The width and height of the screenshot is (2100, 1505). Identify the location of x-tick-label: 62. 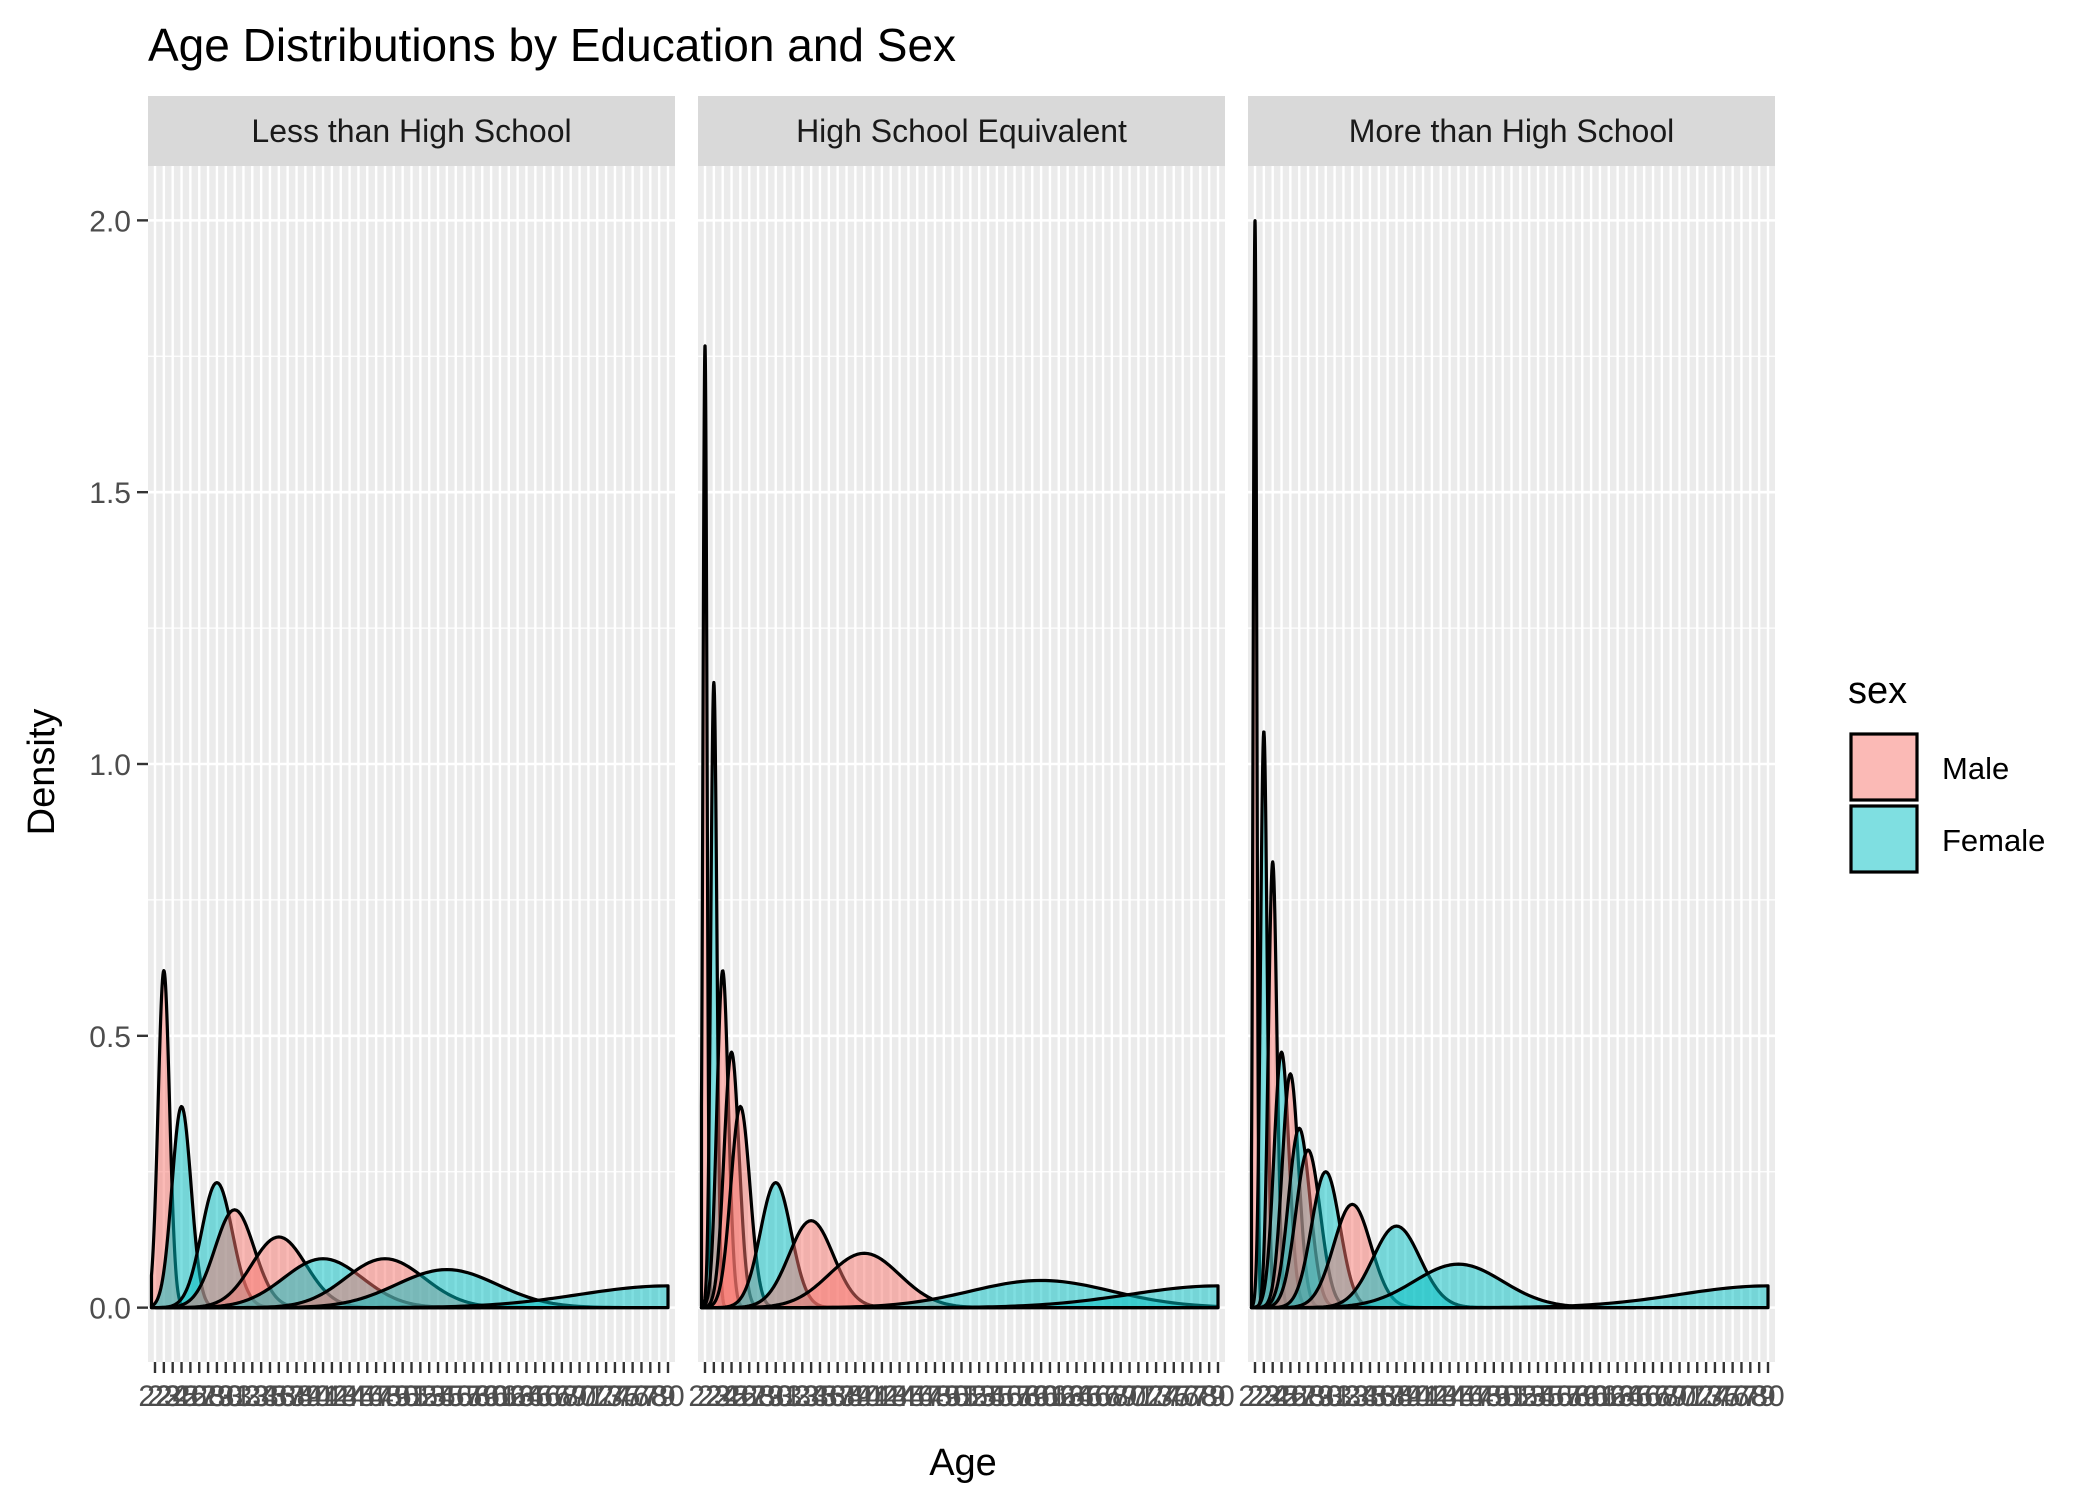
(1058, 1396).